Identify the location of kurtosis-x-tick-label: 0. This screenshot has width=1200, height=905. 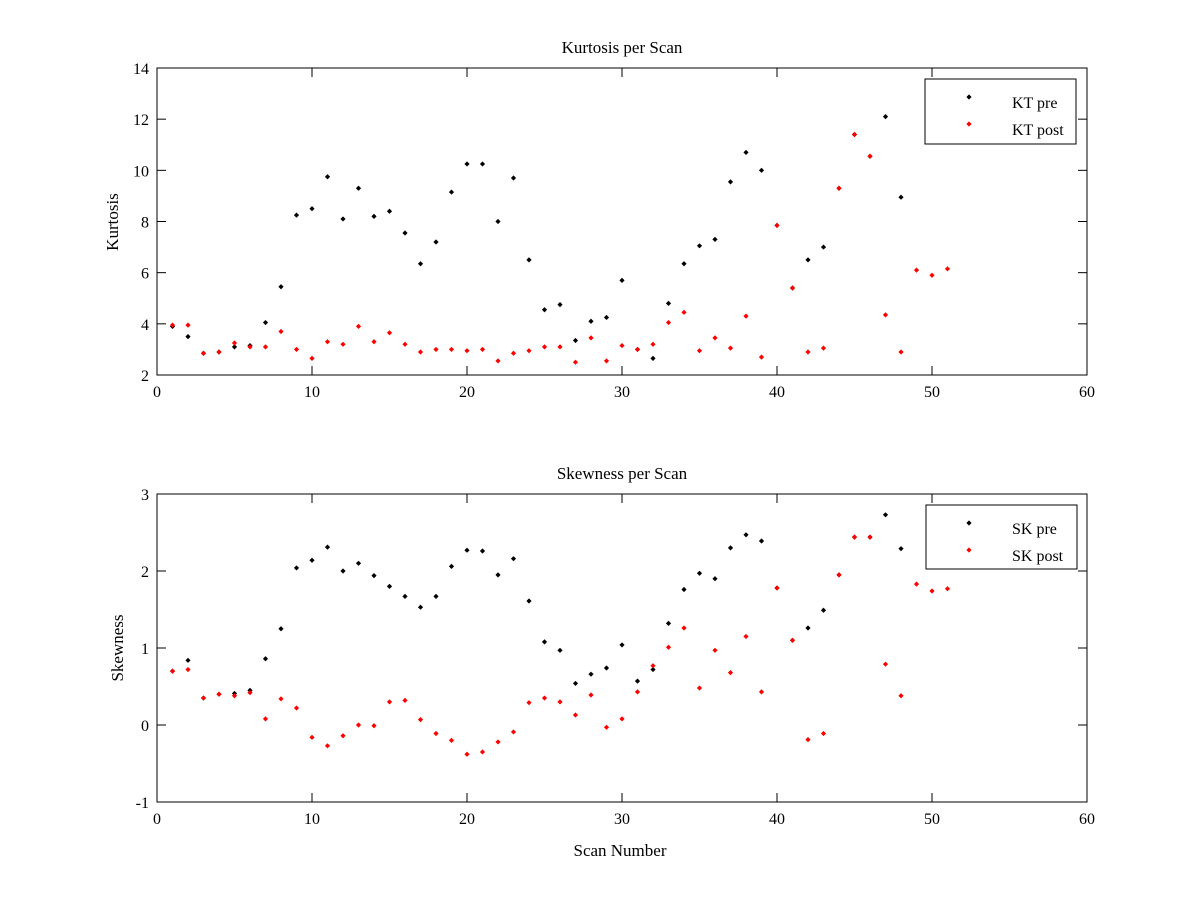
(157, 392).